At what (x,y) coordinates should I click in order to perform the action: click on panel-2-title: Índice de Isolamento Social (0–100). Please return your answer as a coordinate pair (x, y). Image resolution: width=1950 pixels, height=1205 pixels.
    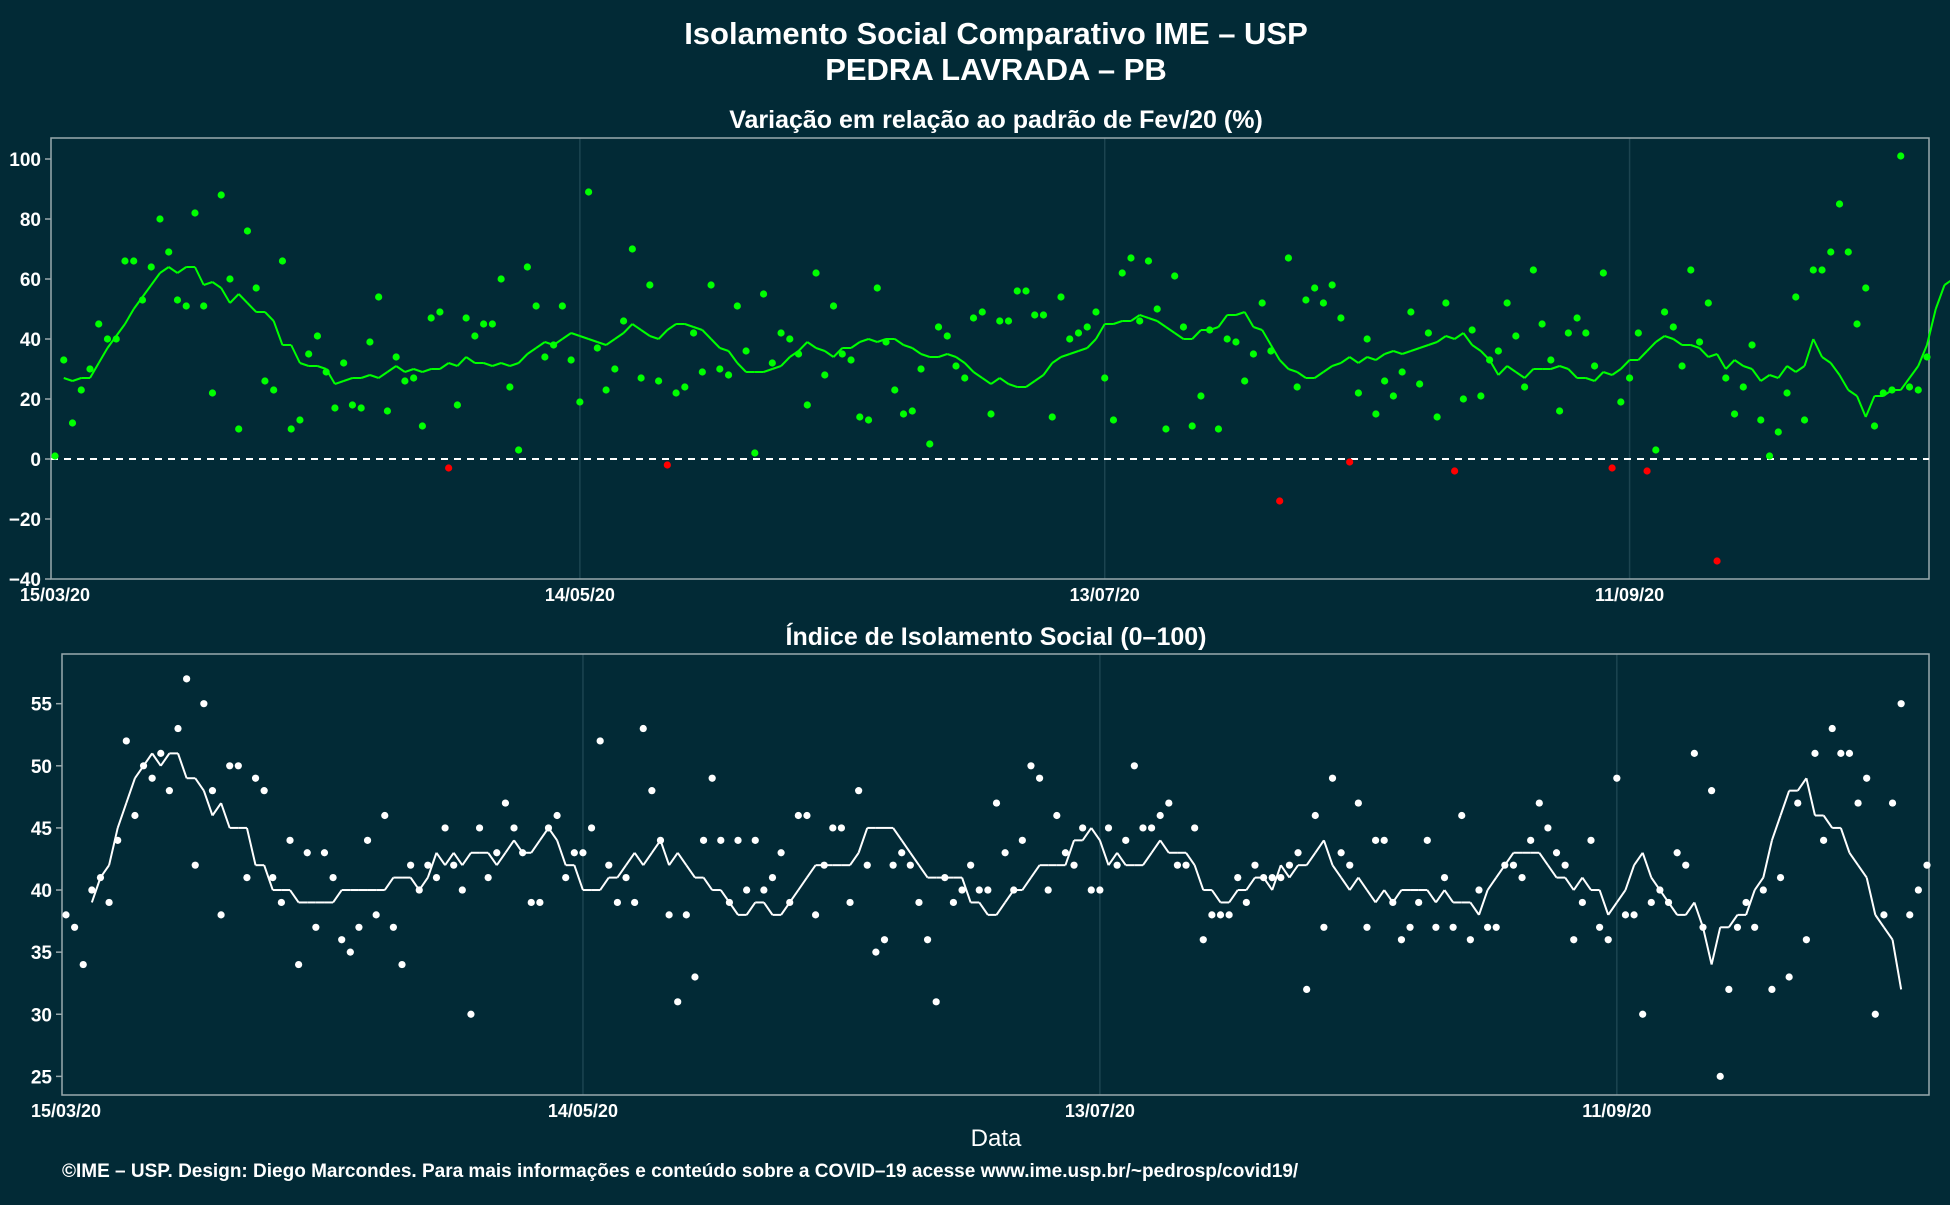
    Looking at the image, I should click on (996, 636).